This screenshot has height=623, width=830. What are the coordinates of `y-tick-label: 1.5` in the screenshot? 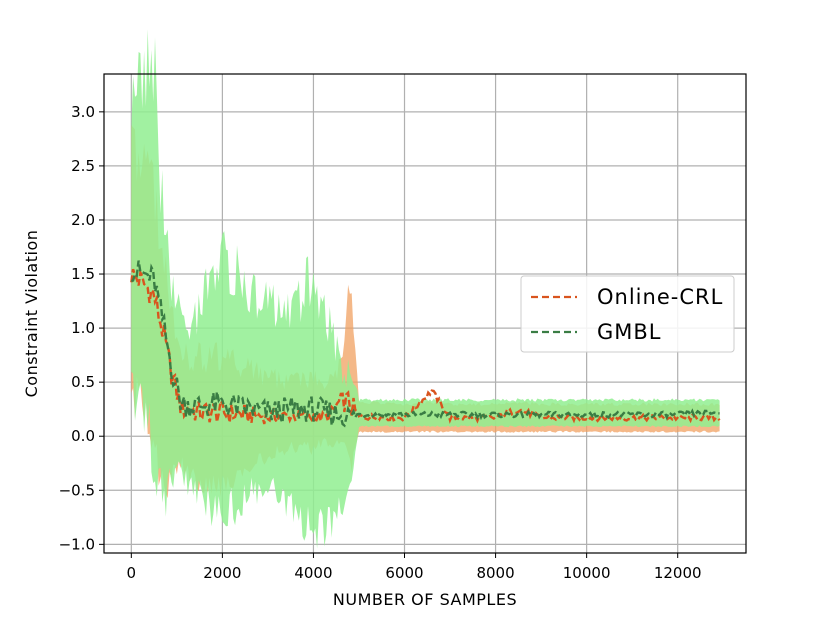 It's located at (83, 274).